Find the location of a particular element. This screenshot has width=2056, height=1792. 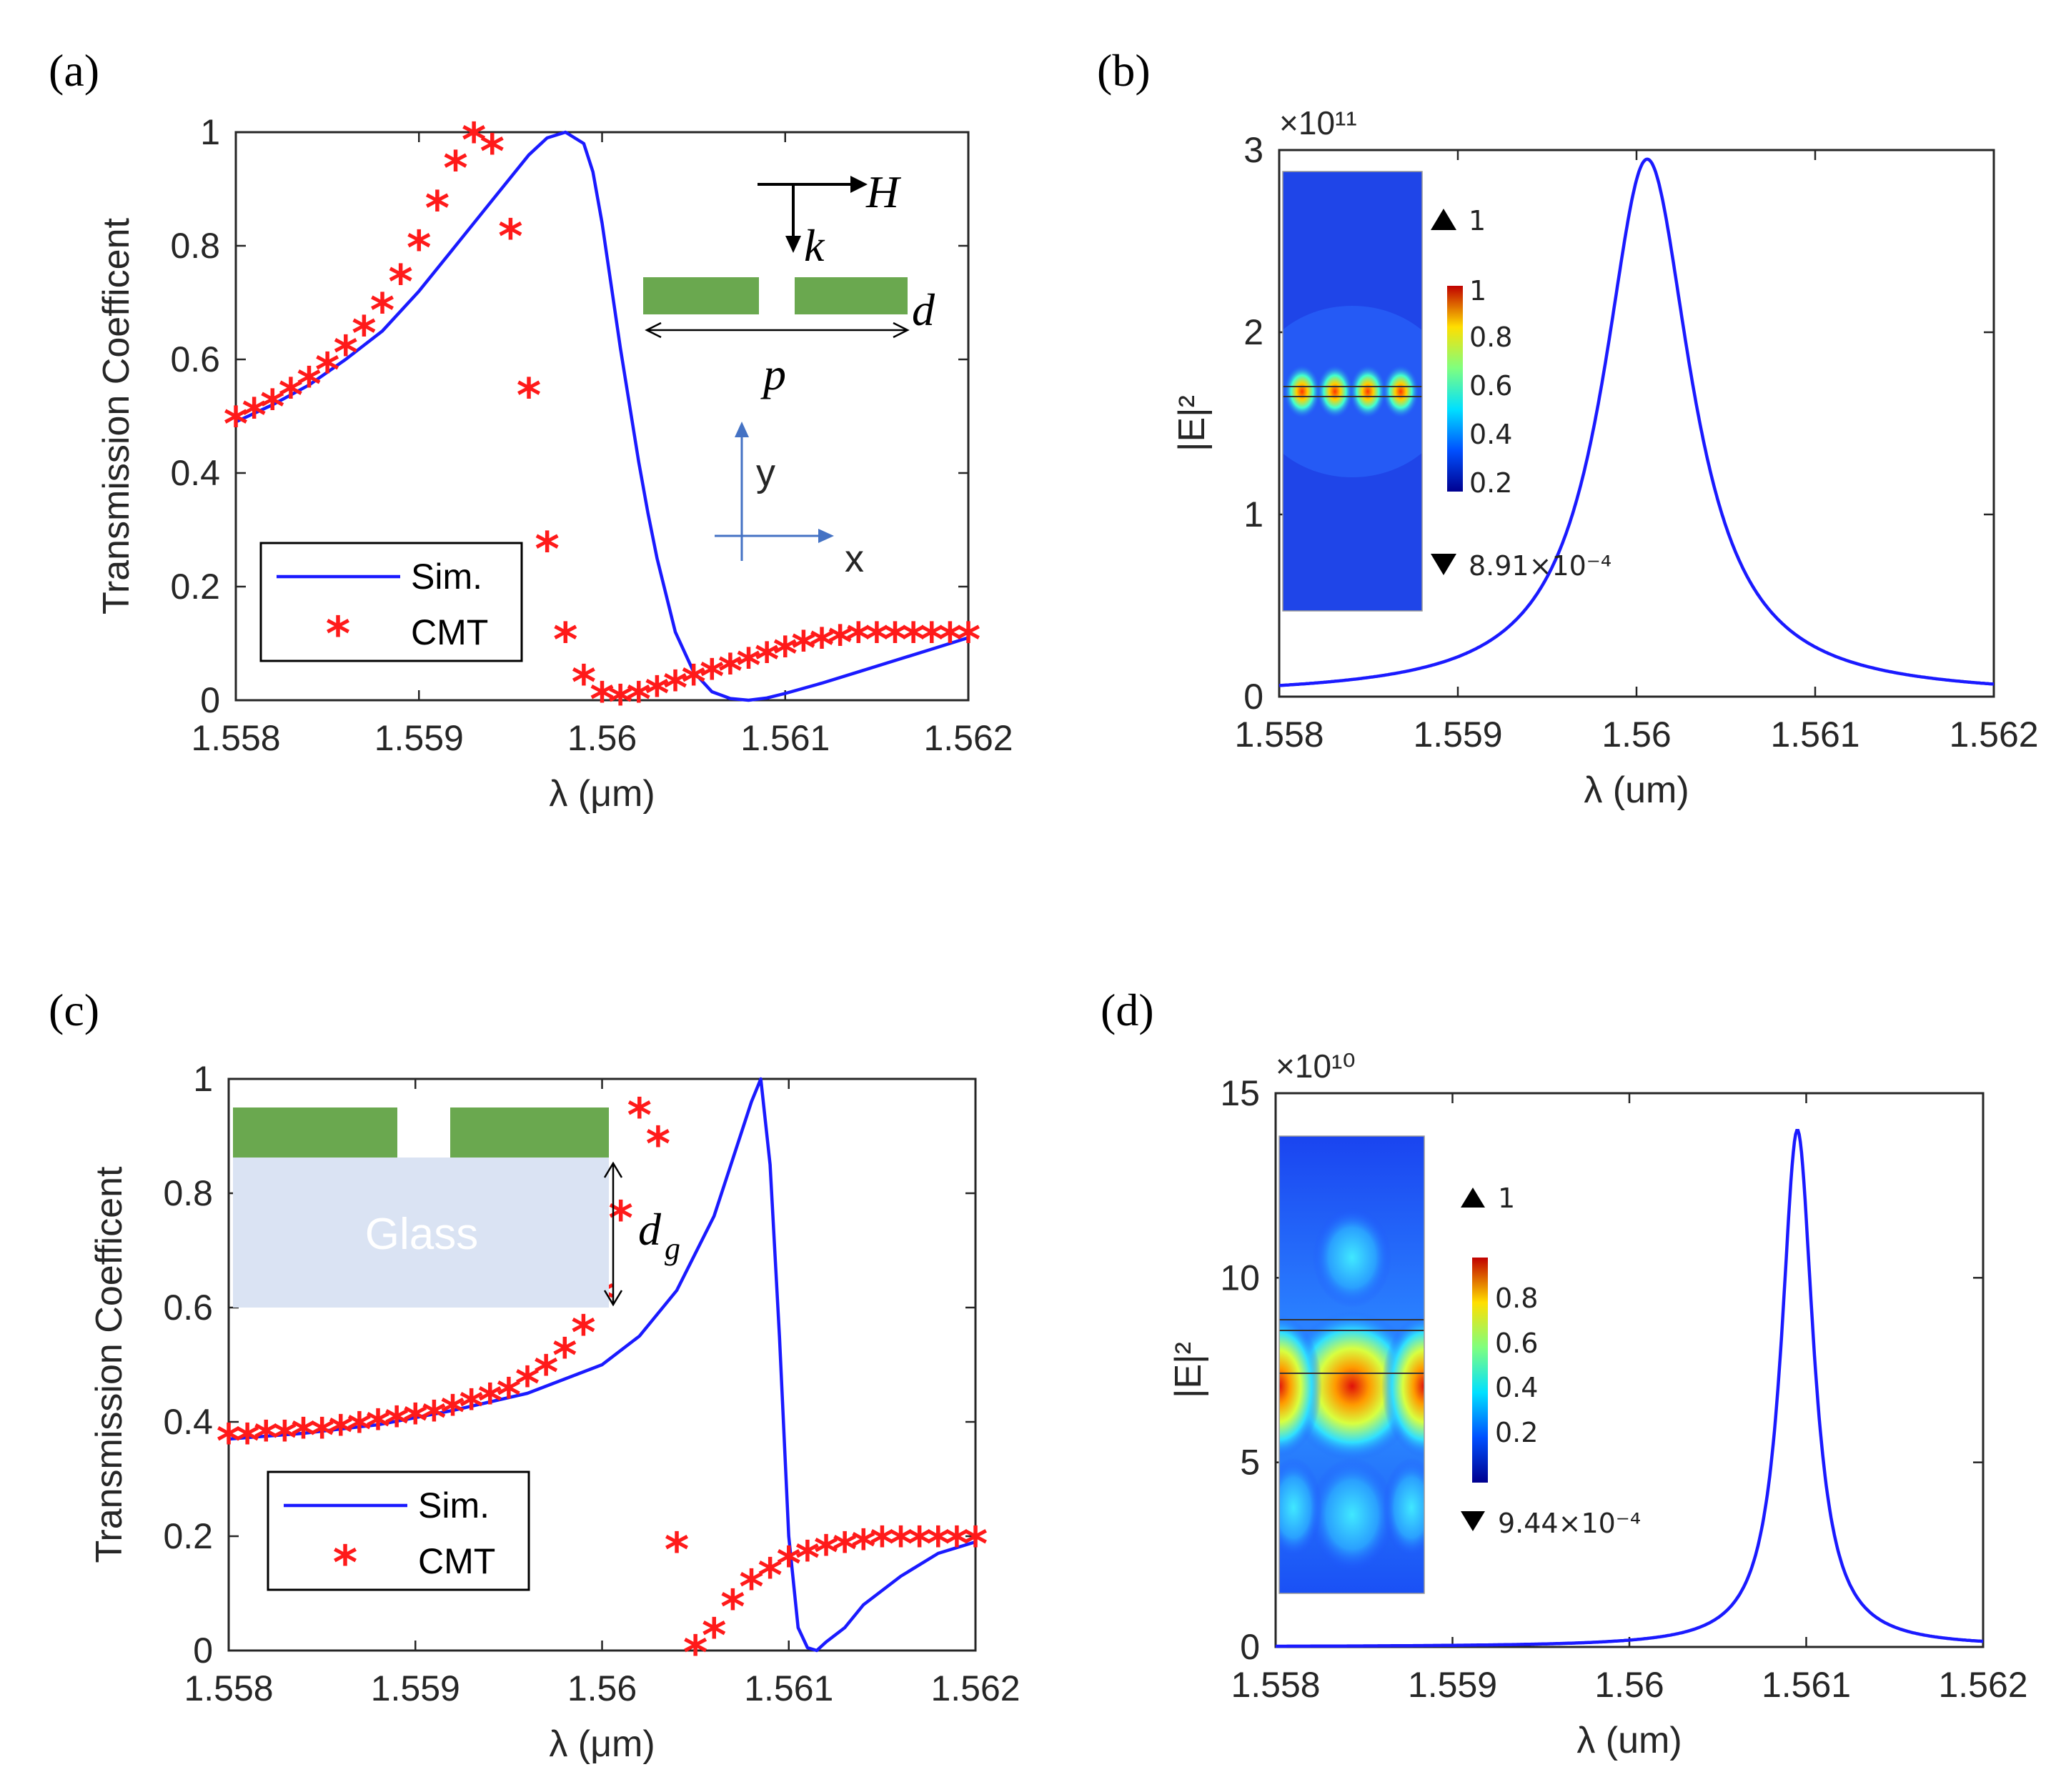

inset-grating-schematic-a: H k d p y x is located at coordinates (789, 373).